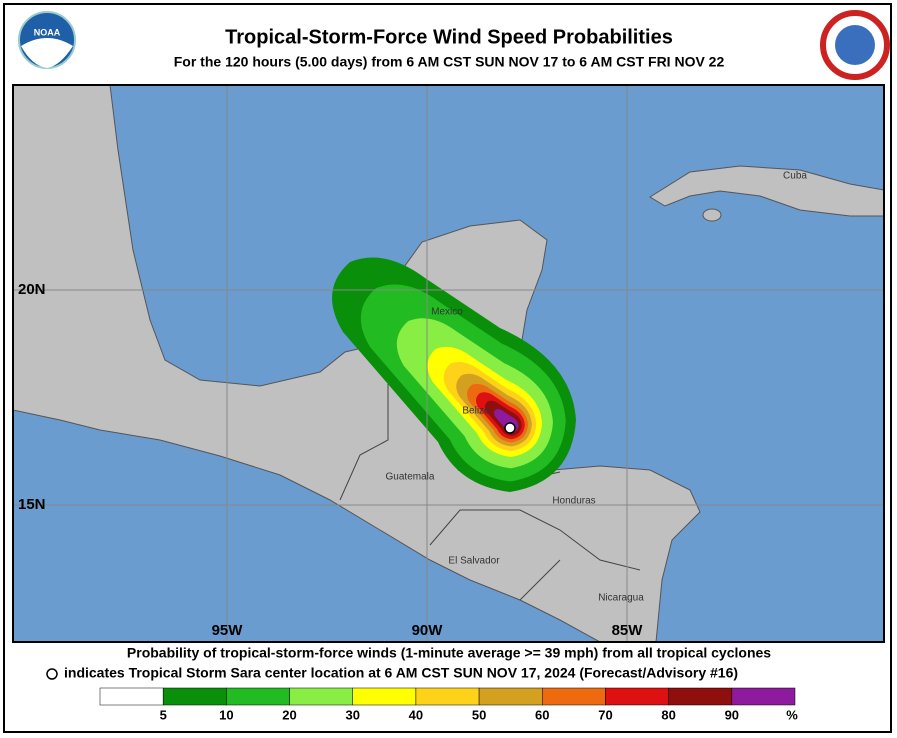 The image size is (897, 738). What do you see at coordinates (447, 312) in the screenshot?
I see `place-label: Mexico` at bounding box center [447, 312].